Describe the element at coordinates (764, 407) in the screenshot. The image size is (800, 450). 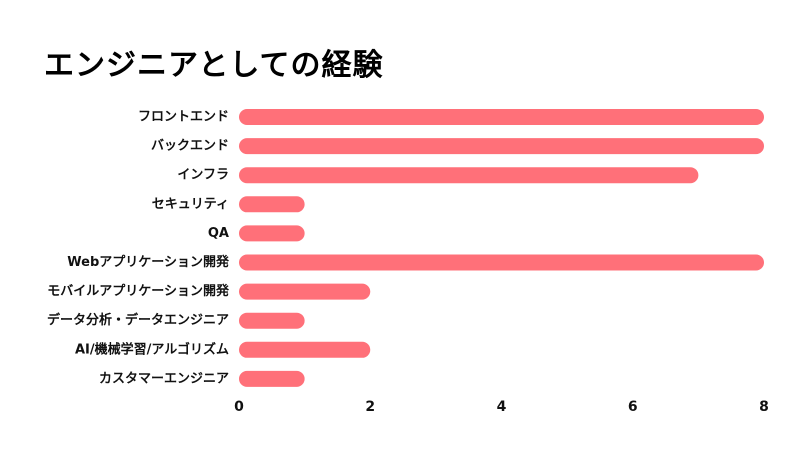
I see `x-tick-label: 8` at that location.